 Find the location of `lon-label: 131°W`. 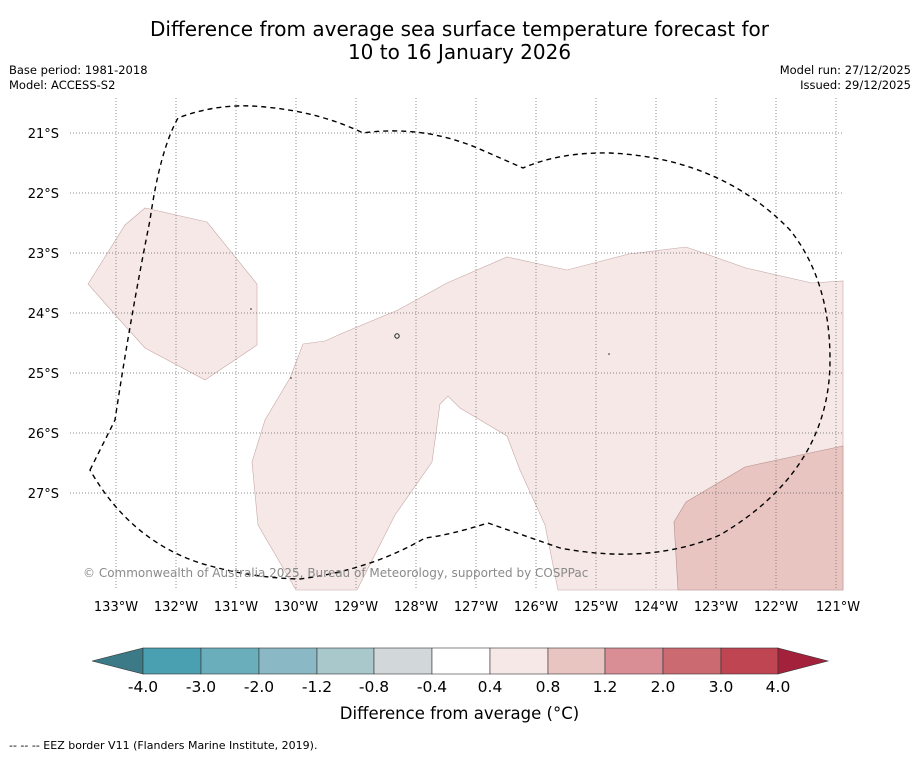

lon-label: 131°W is located at coordinates (236, 607).